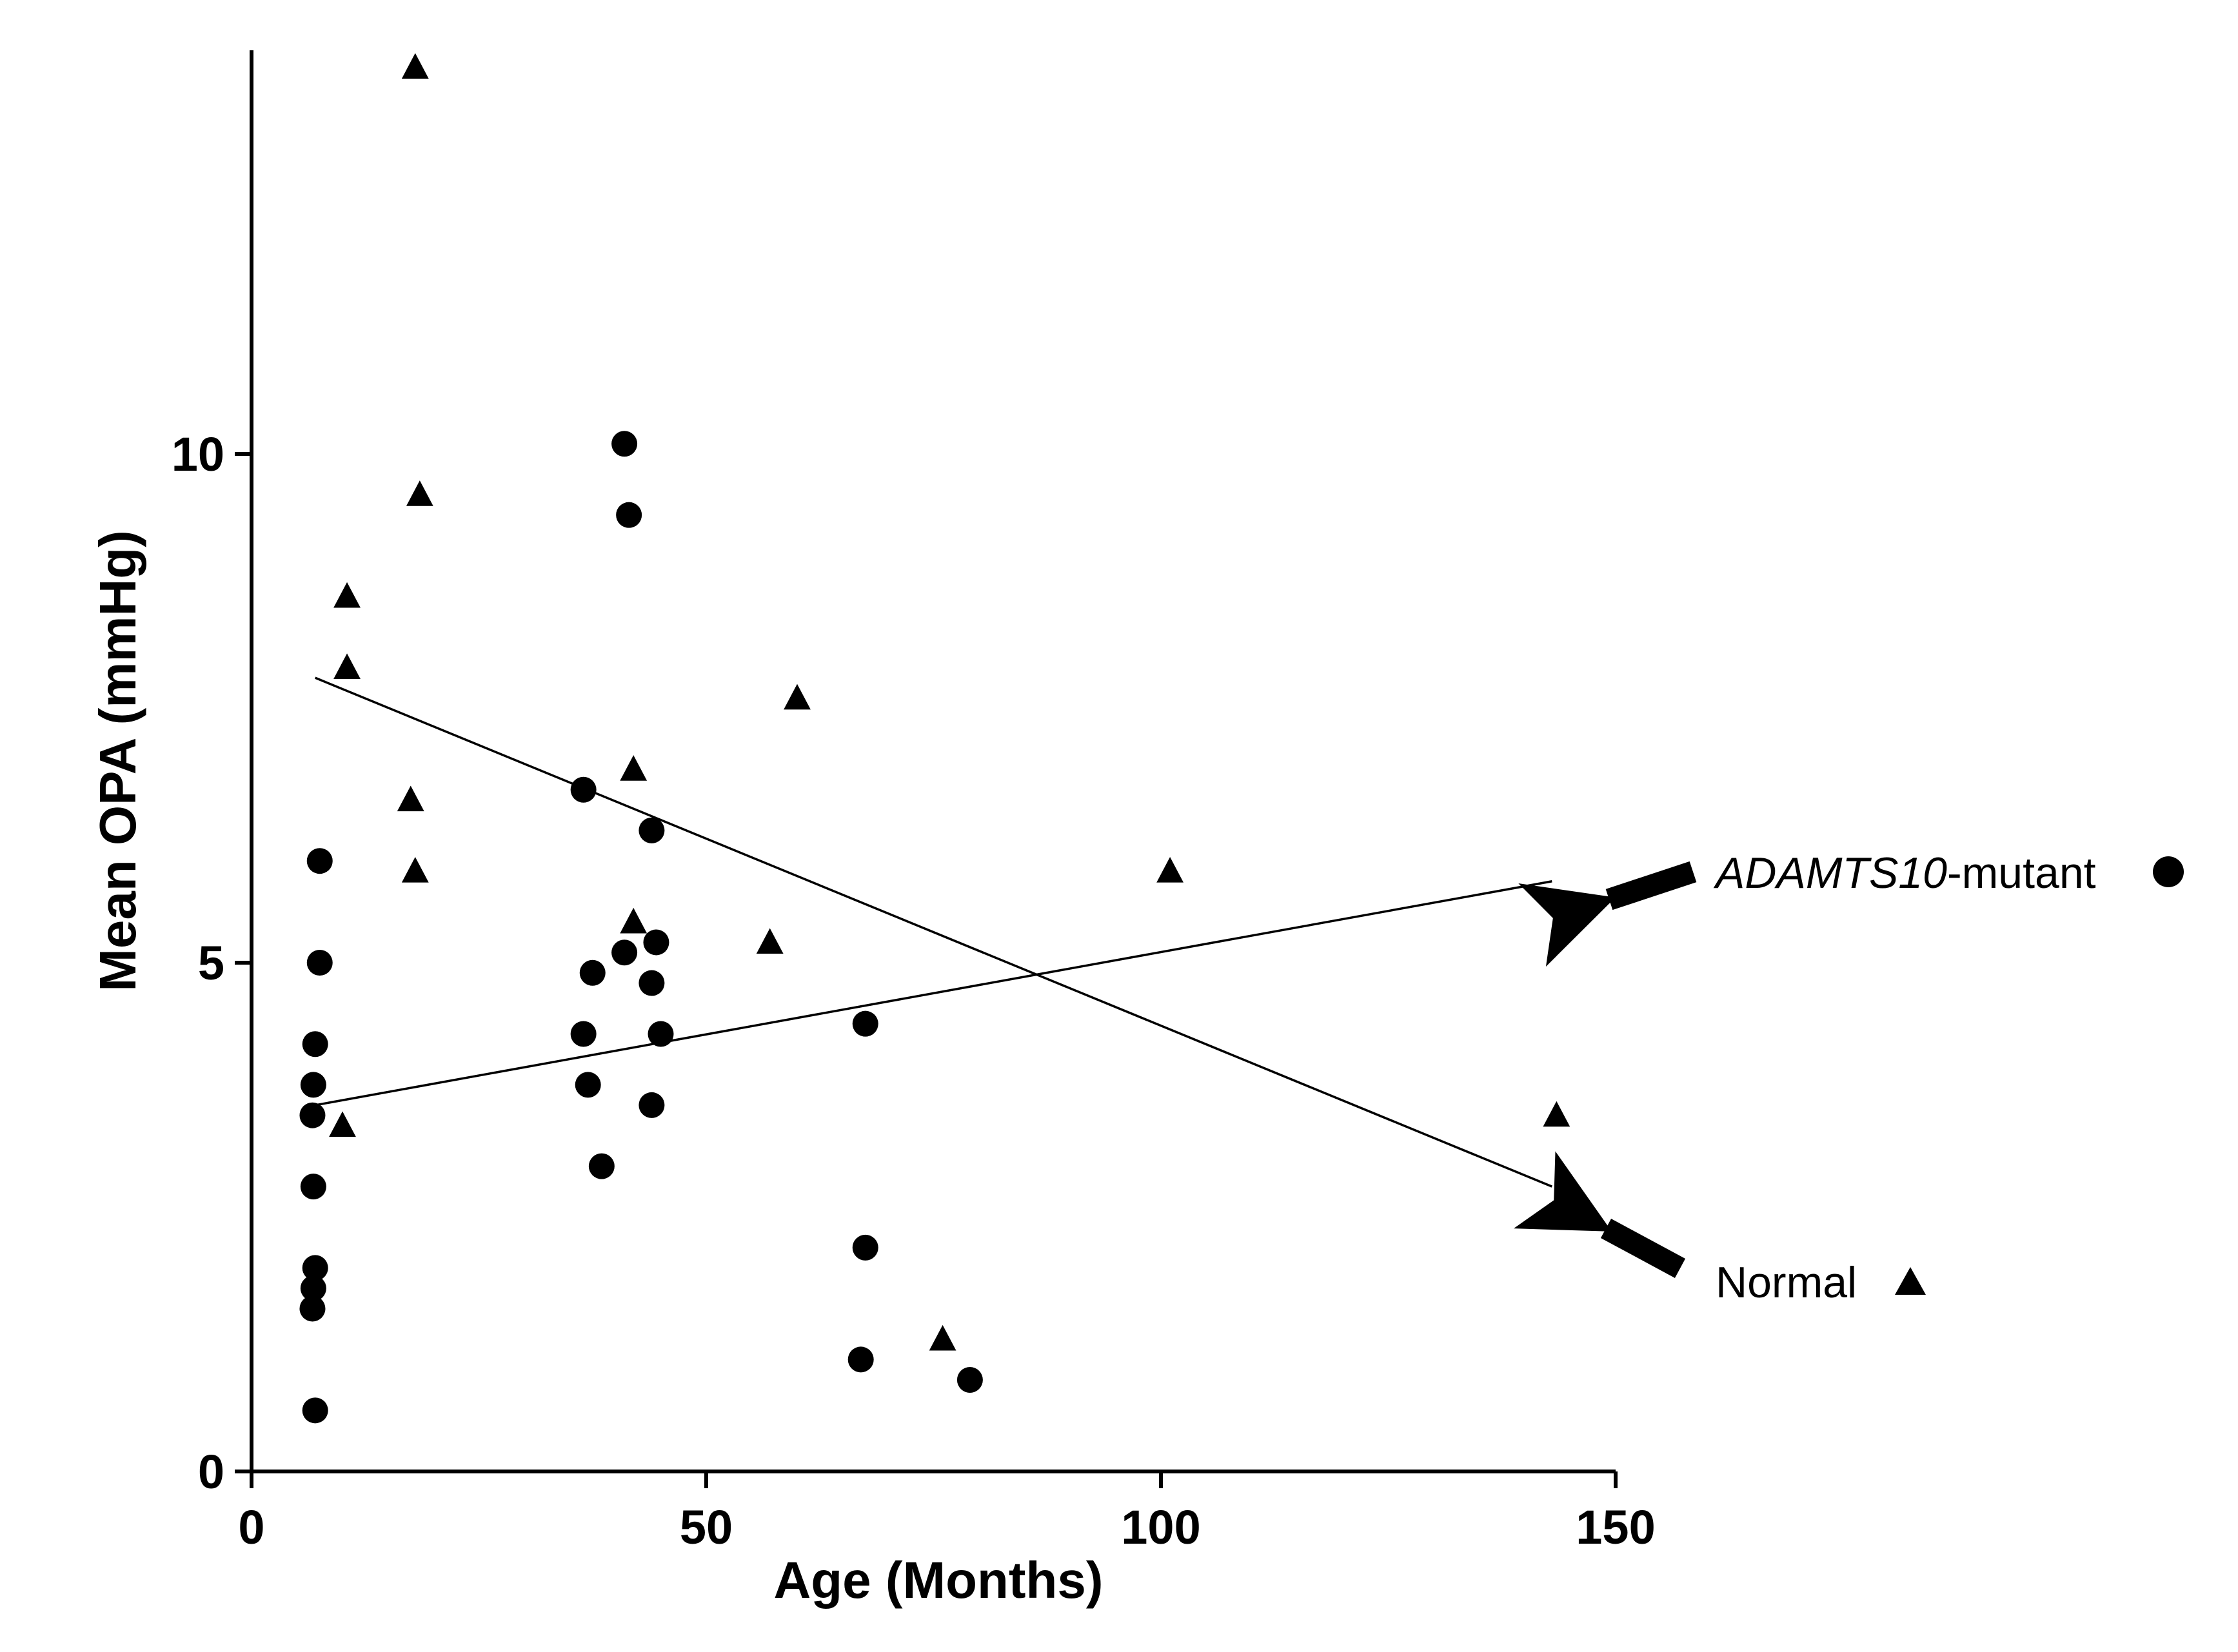 This screenshot has height=1652, width=2238. Describe the element at coordinates (1851, 908) in the screenshot. I see `legend-item-adamts10-mutant: ADAMTS10-mutant` at that location.